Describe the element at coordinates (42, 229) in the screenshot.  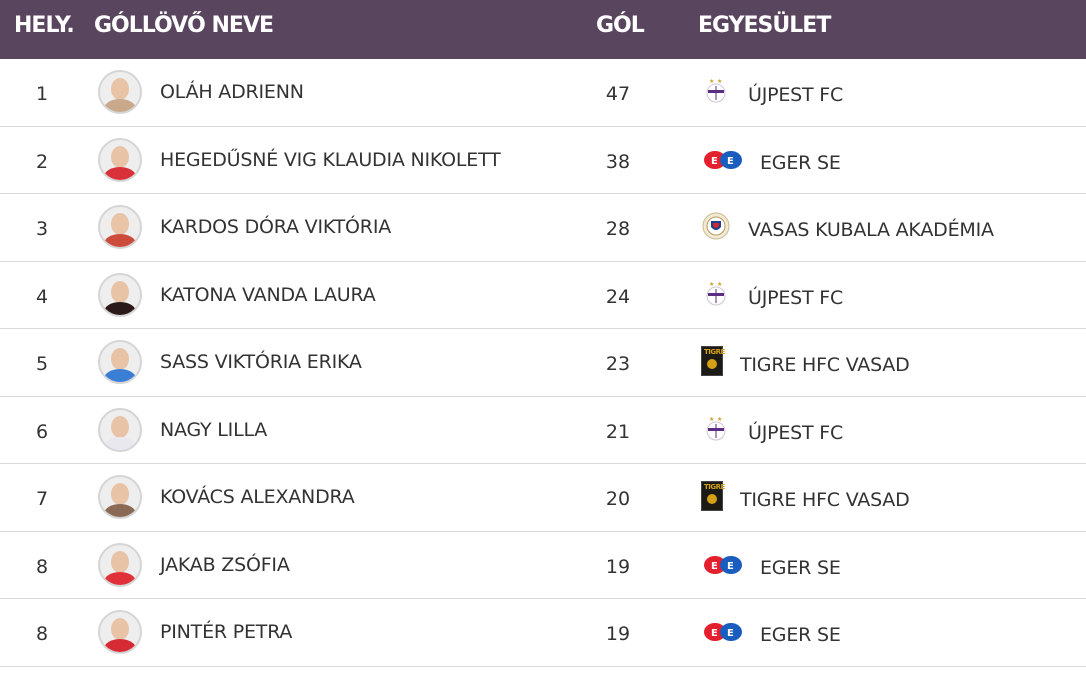
I see `rank-cell: 3` at that location.